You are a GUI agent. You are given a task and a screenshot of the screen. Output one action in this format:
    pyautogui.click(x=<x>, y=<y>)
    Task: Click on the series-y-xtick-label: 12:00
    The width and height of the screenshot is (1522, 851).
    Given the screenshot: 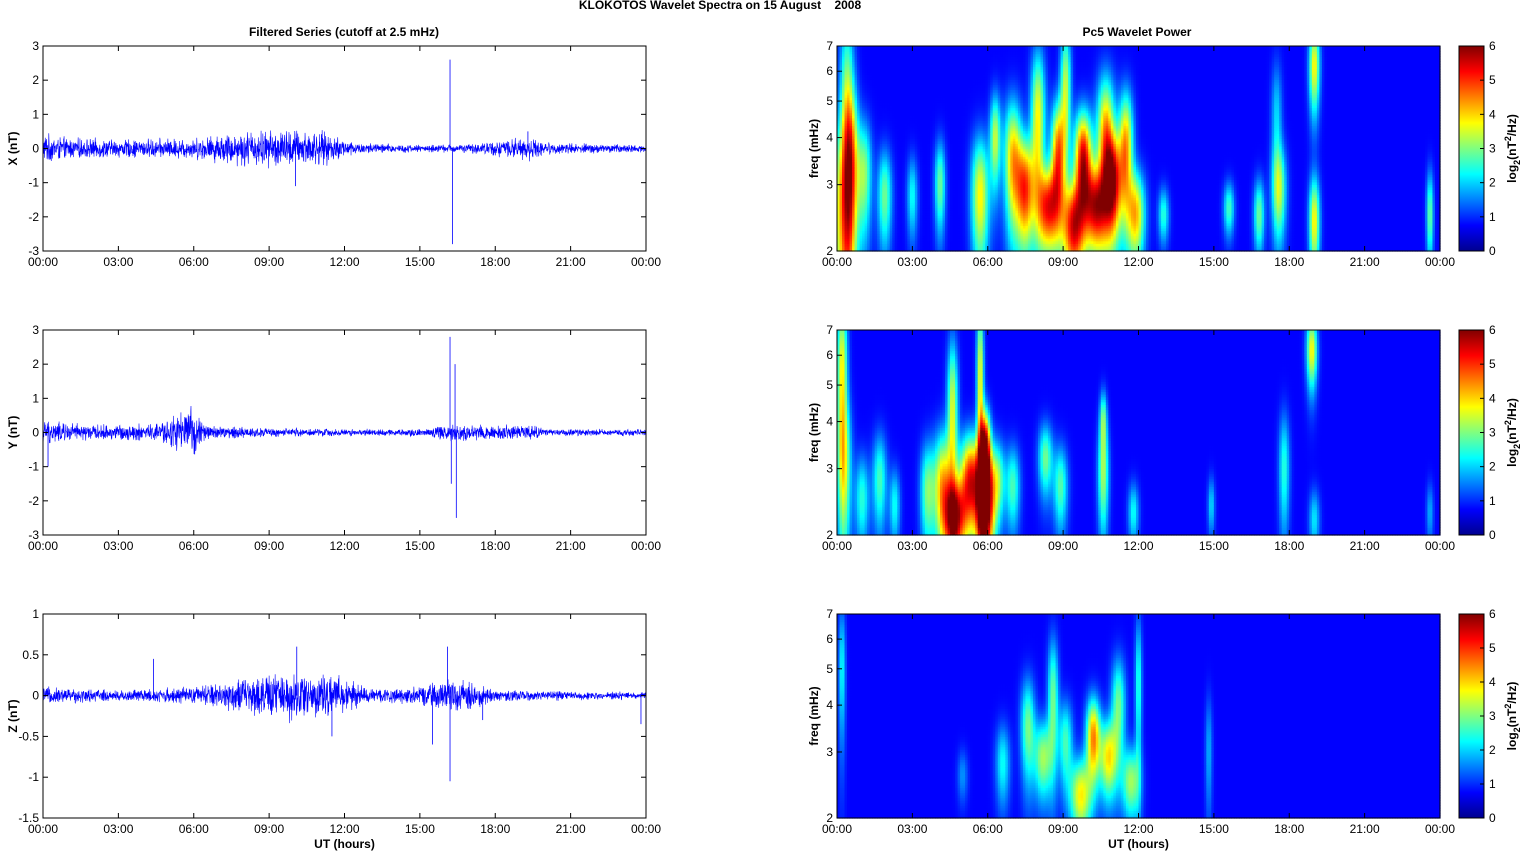 What is the action you would take?
    pyautogui.click(x=344, y=546)
    